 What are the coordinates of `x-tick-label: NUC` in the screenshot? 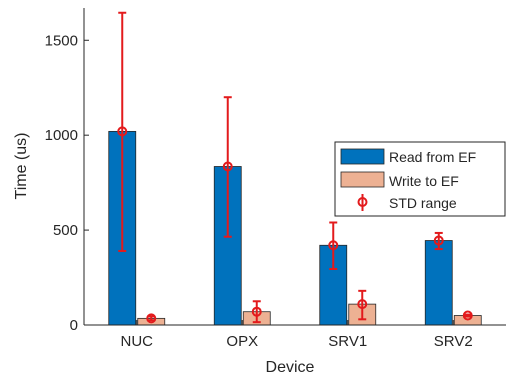 It's located at (137, 341).